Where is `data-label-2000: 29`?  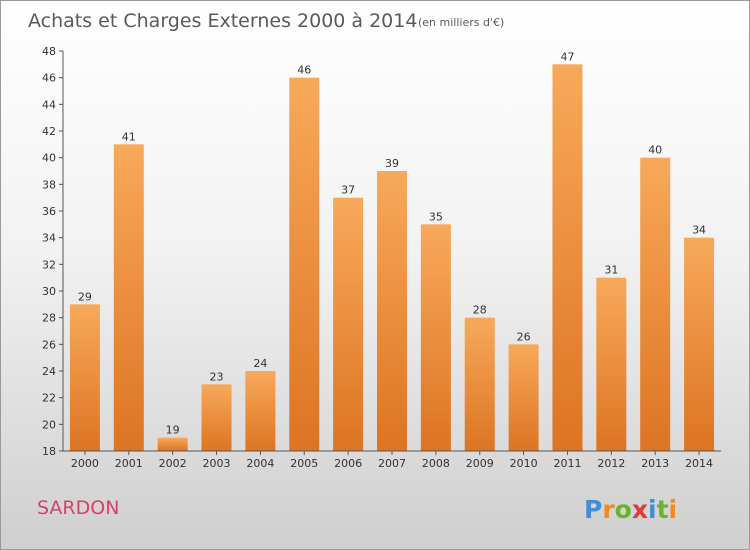
data-label-2000: 29 is located at coordinates (85, 296).